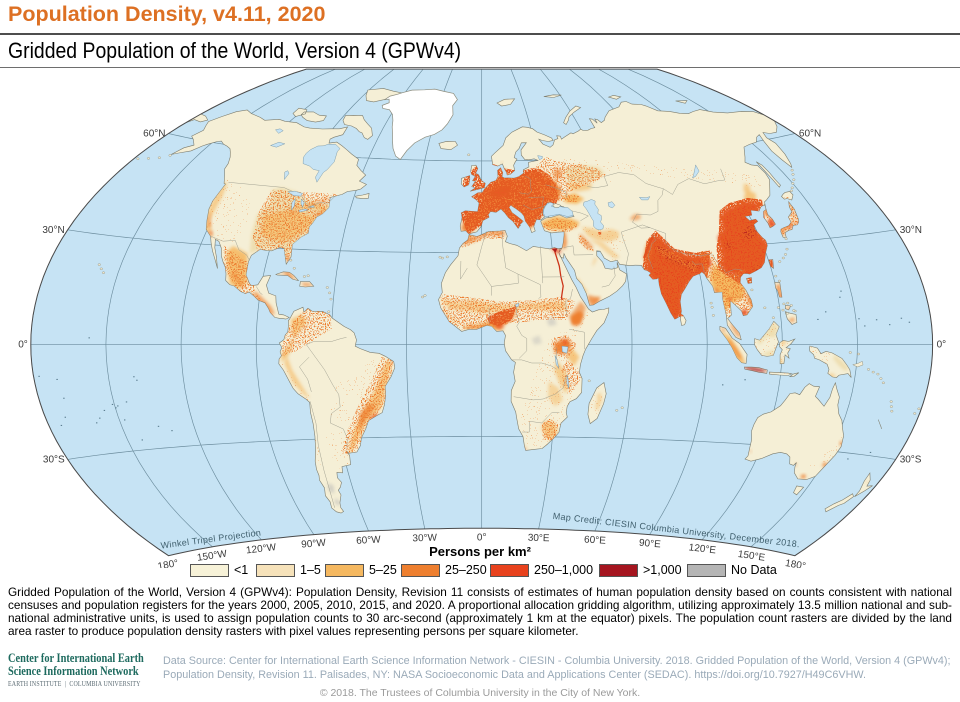 The image size is (960, 702). I want to click on svg-text: 60°W, so click(369, 540).